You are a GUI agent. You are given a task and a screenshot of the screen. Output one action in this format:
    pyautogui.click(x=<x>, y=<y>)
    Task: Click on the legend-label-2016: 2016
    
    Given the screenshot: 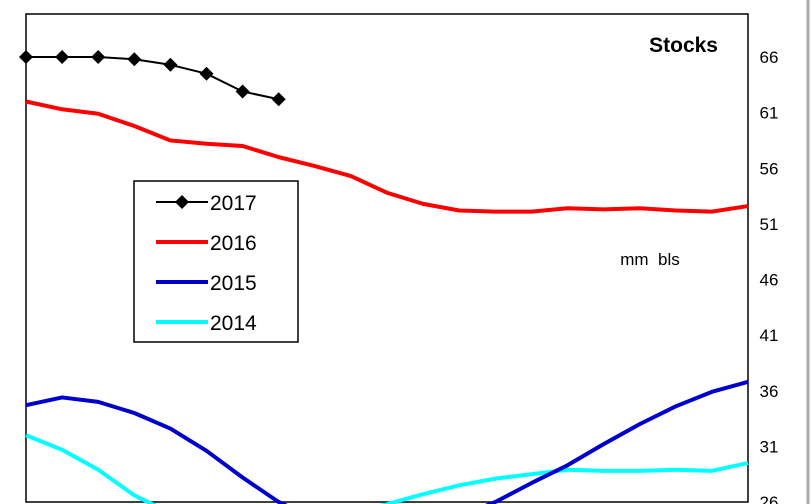 What is the action you would take?
    pyautogui.click(x=233, y=243)
    